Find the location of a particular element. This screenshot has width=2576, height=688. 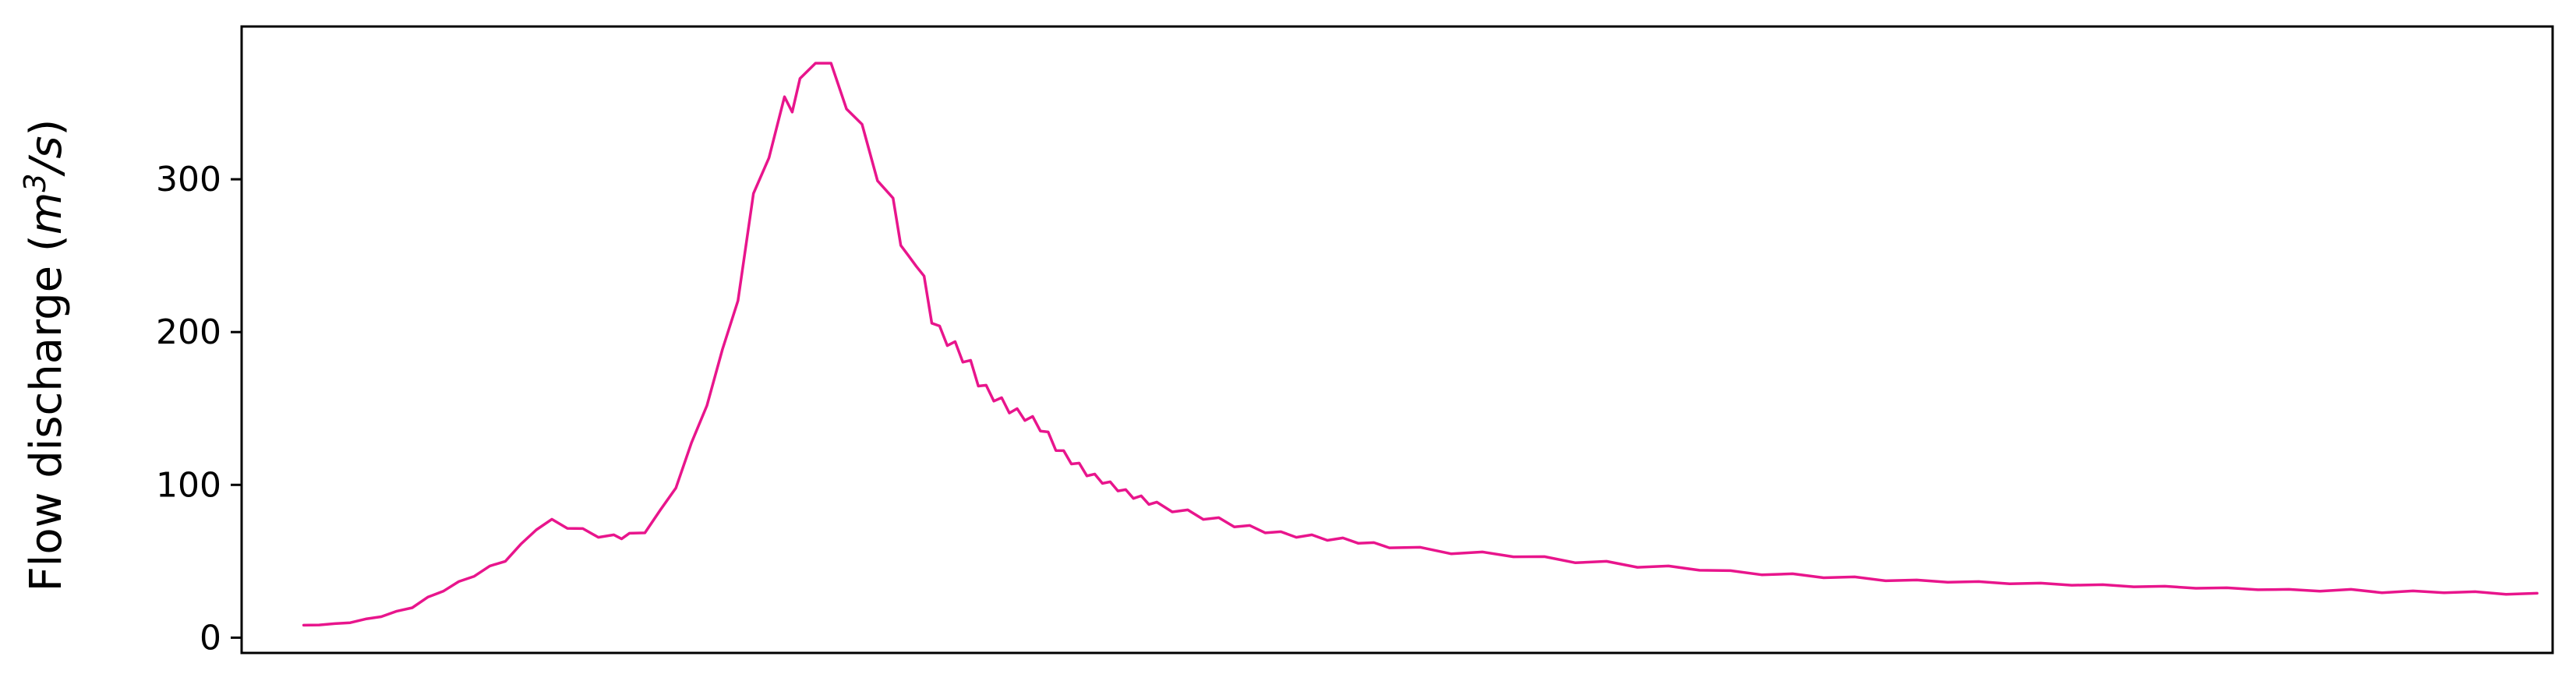

y-axis-label-prefix: Flow discharge ( is located at coordinates (46, 413).